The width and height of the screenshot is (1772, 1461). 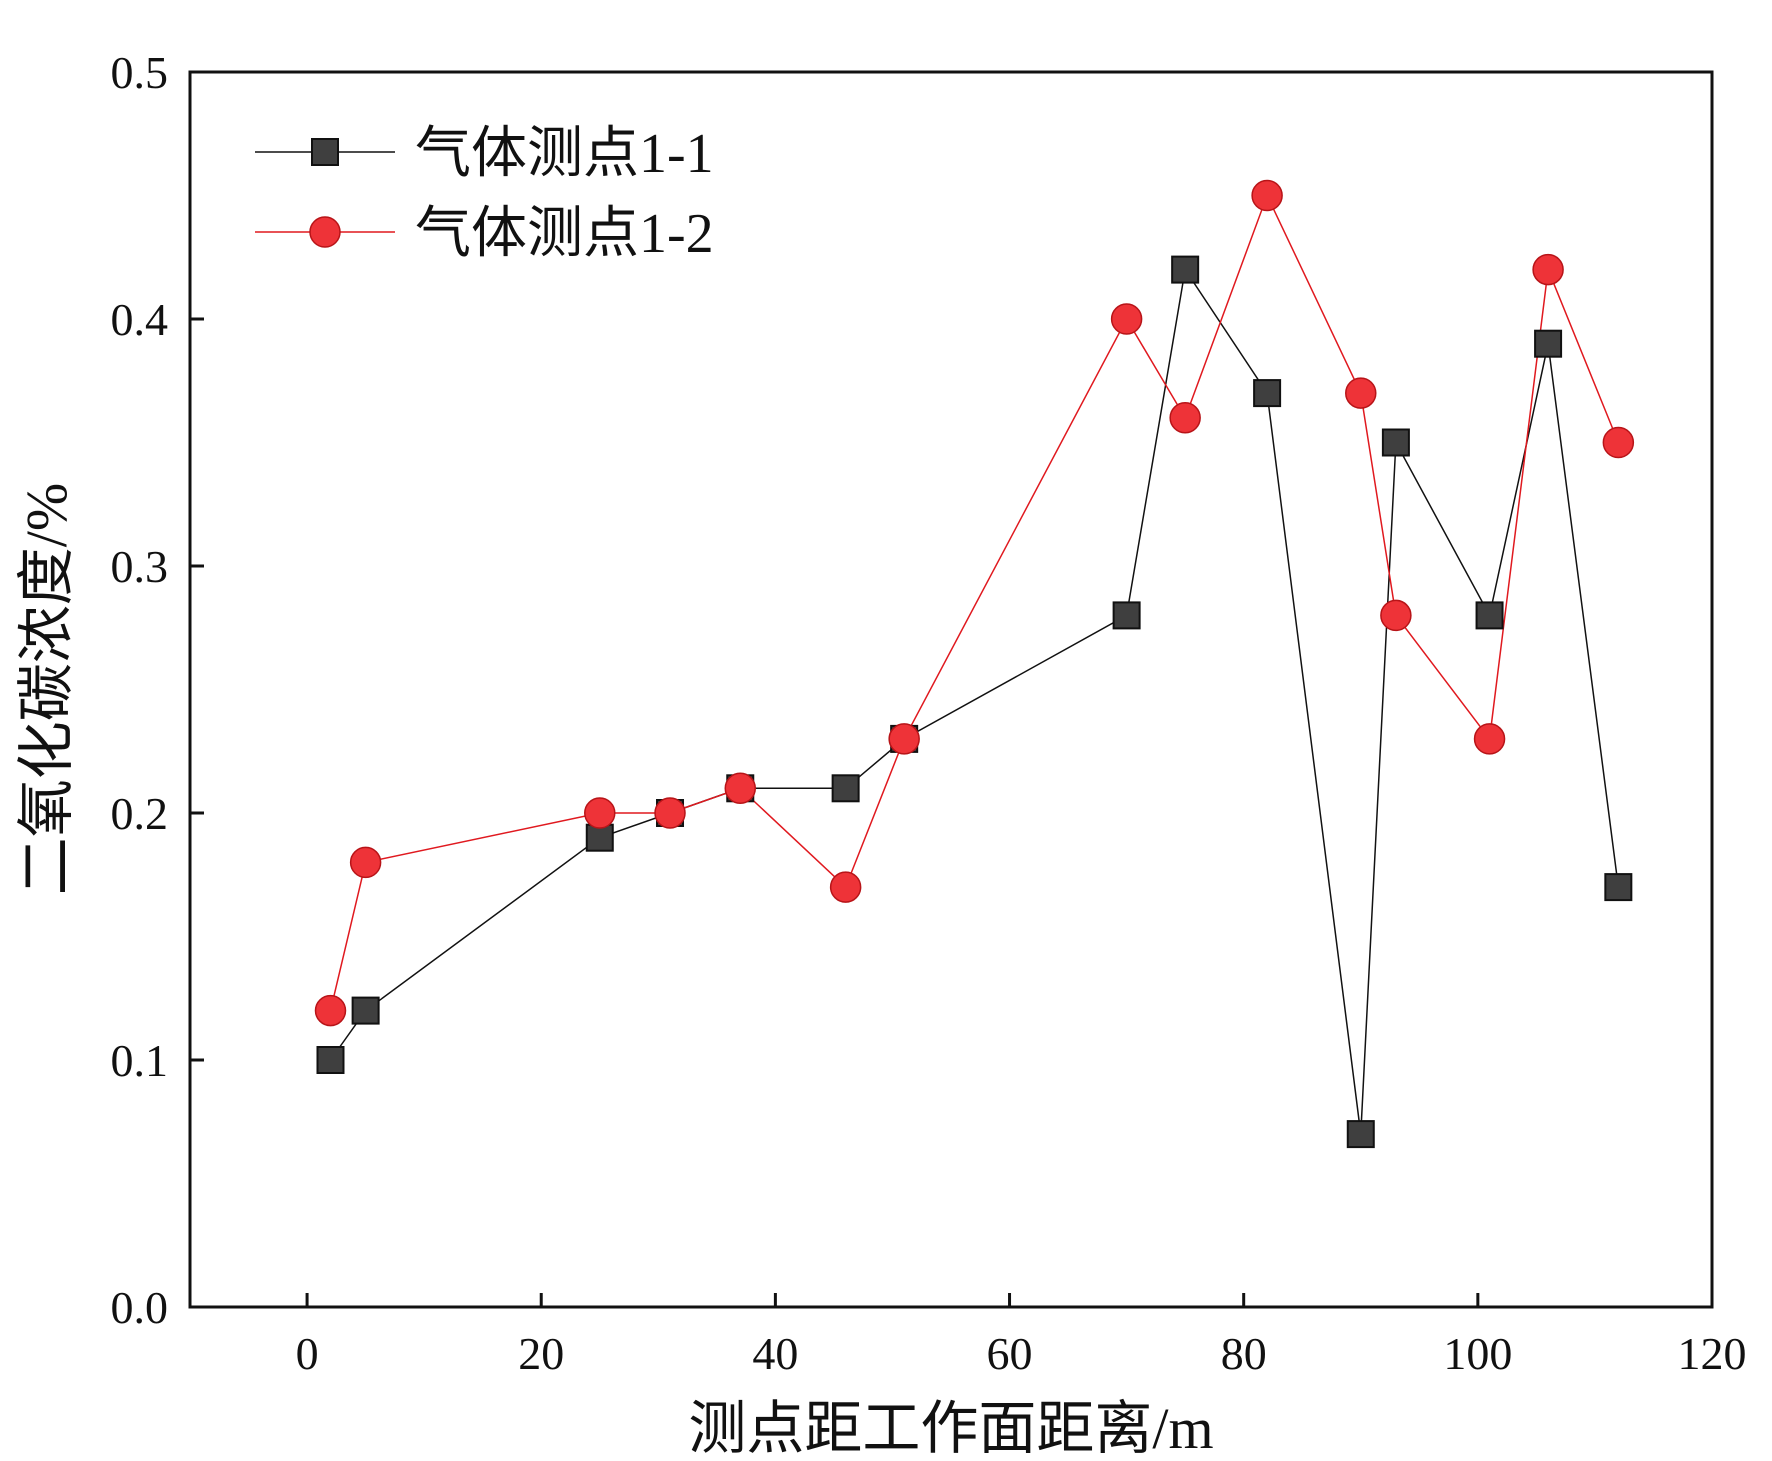 What do you see at coordinates (140, 319) in the screenshot?
I see `y-tick-label: 0.4` at bounding box center [140, 319].